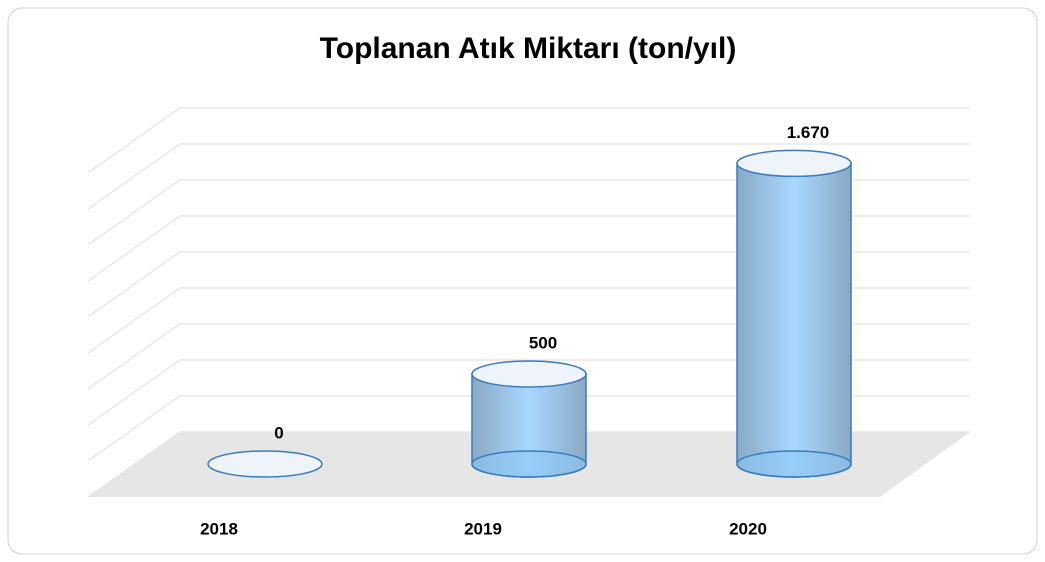  Describe the element at coordinates (794, 320) in the screenshot. I see `cylinder-body` at that location.